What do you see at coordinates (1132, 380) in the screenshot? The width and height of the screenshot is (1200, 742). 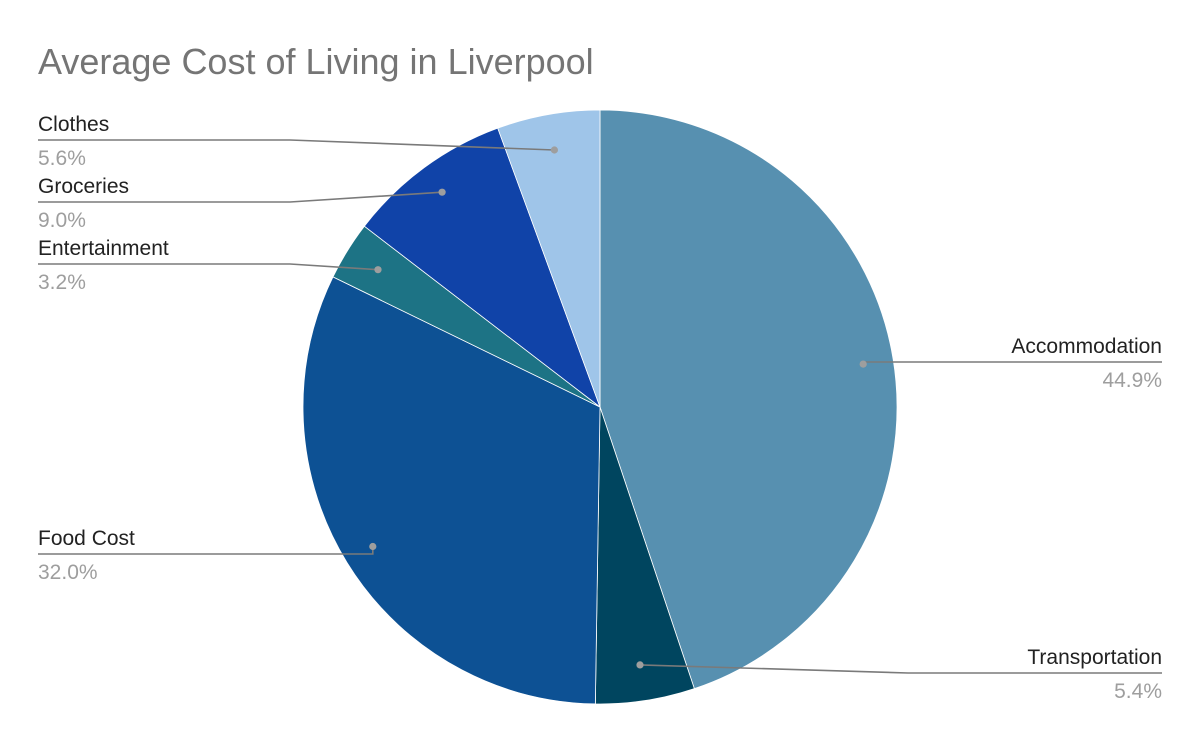 I see `slice-percent-accommodation: 44.9%` at bounding box center [1132, 380].